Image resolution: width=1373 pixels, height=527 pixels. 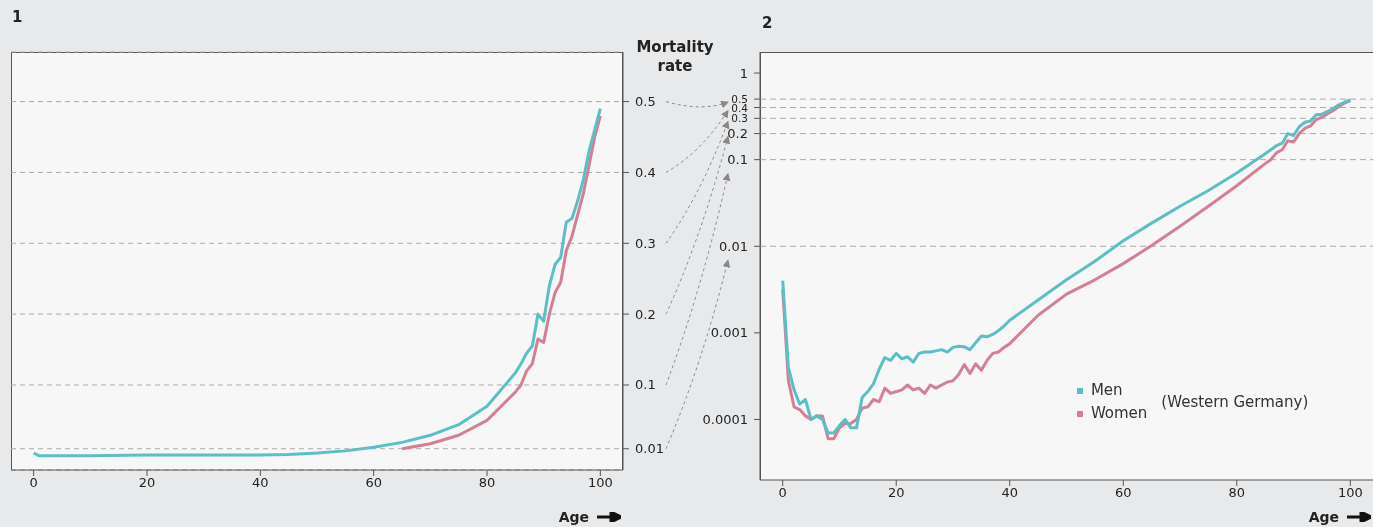 What do you see at coordinates (645, 172) in the screenshot?
I see `y-tick-label: 0.4` at bounding box center [645, 172].